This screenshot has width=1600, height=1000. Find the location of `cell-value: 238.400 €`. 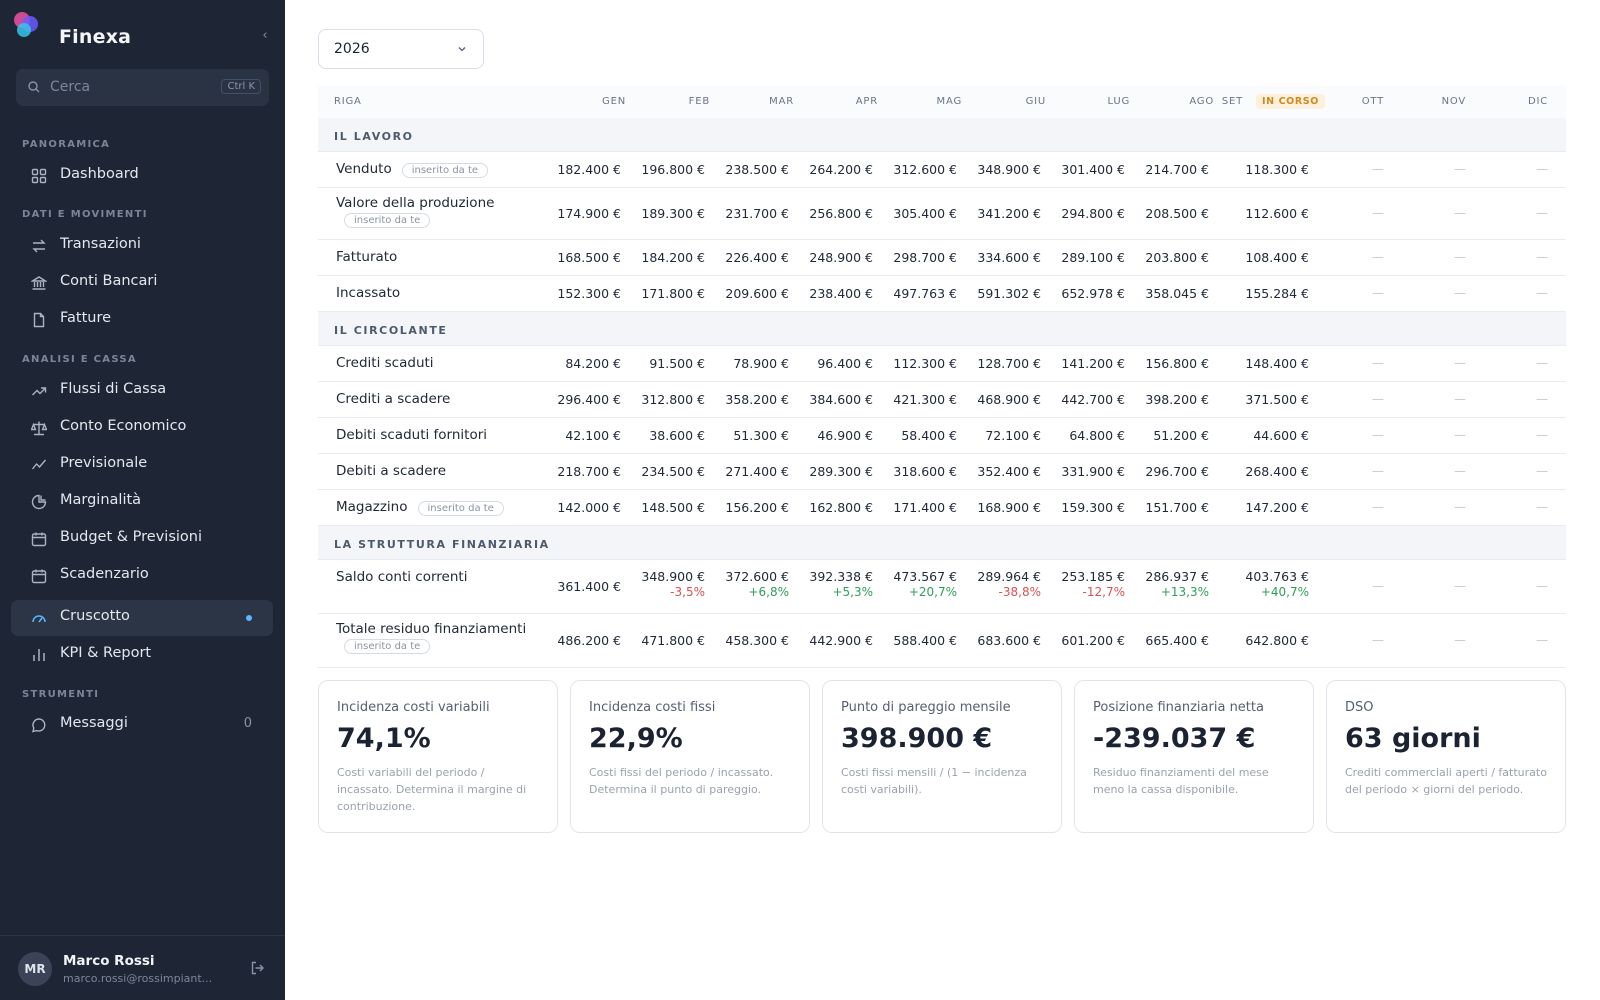

cell-value: 238.400 € is located at coordinates (828, 293).